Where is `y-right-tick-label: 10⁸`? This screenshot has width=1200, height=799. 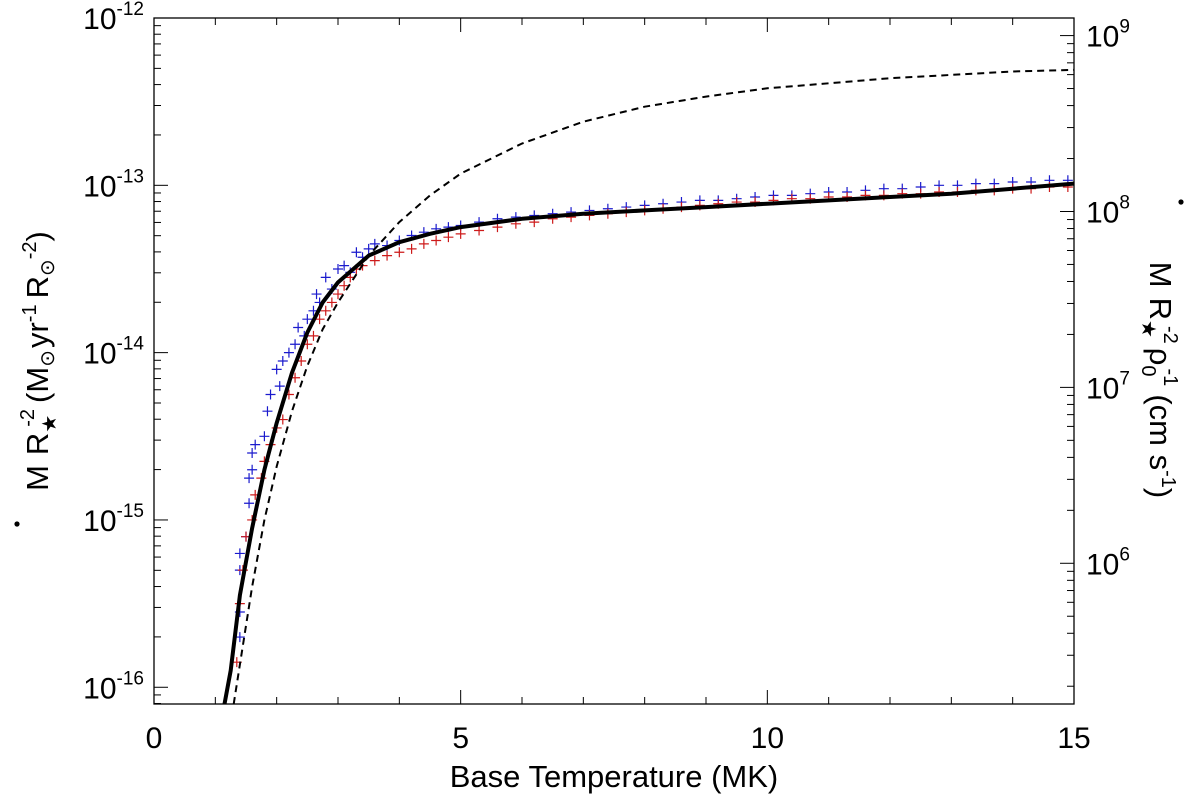
y-right-tick-label: 10⁸ is located at coordinates (1108, 210).